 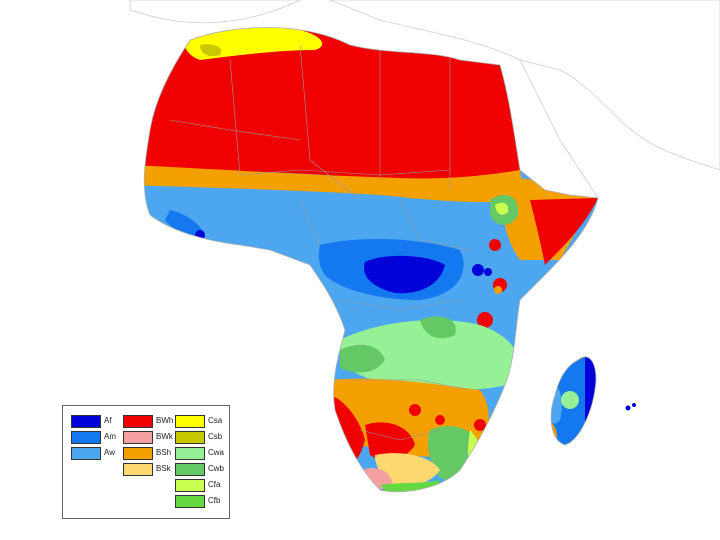 I want to click on legend-label-af: Af, so click(x=108, y=420).